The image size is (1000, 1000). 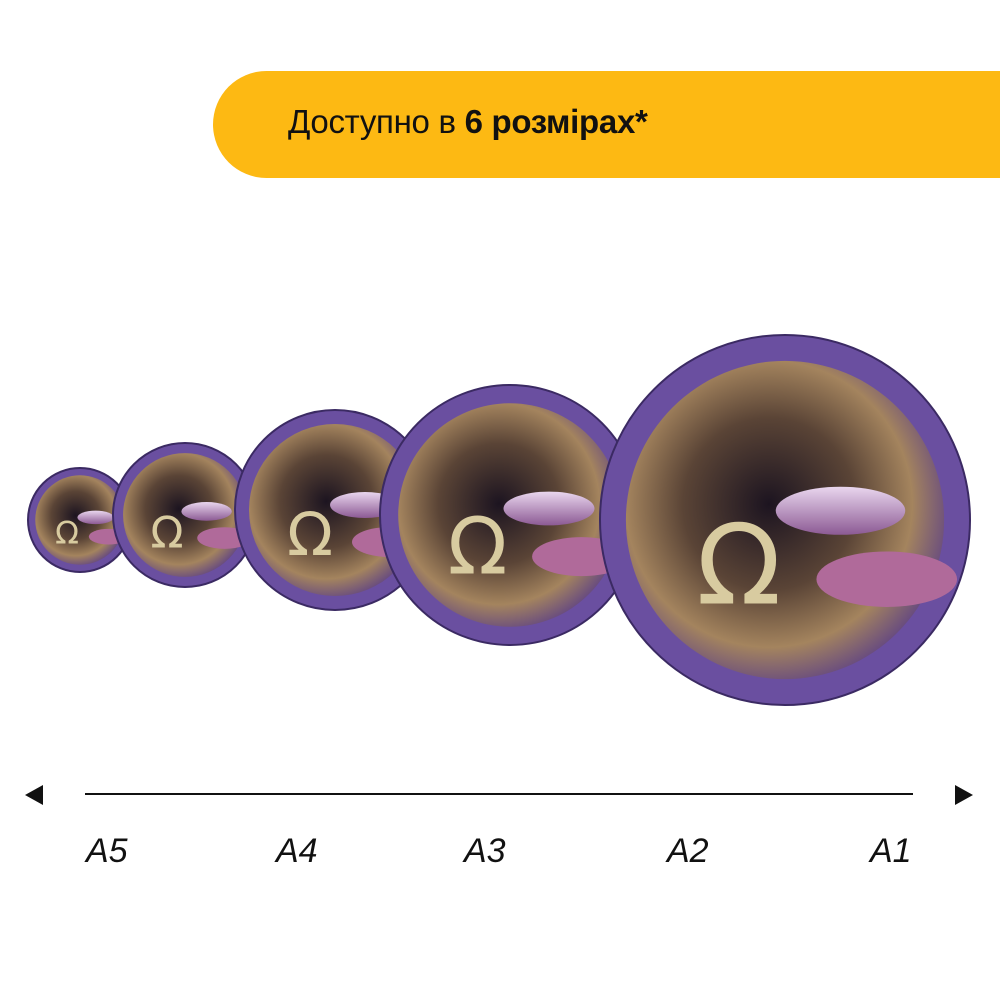 I want to click on banner-text-bold: 6 розмірах*, so click(x=556, y=121).